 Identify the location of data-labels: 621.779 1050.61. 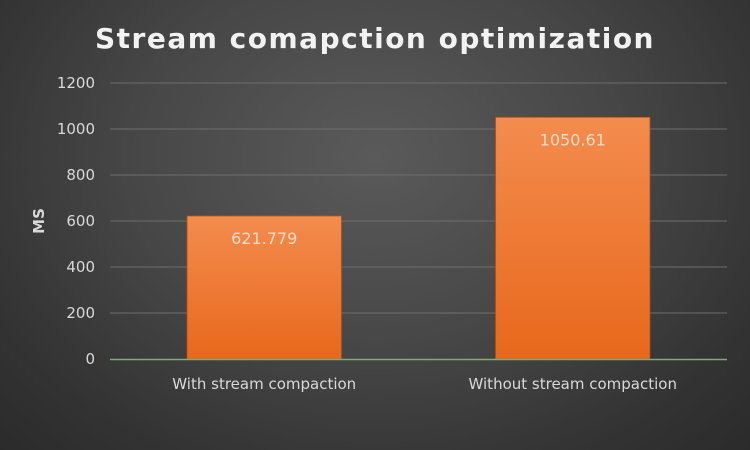
(418, 189).